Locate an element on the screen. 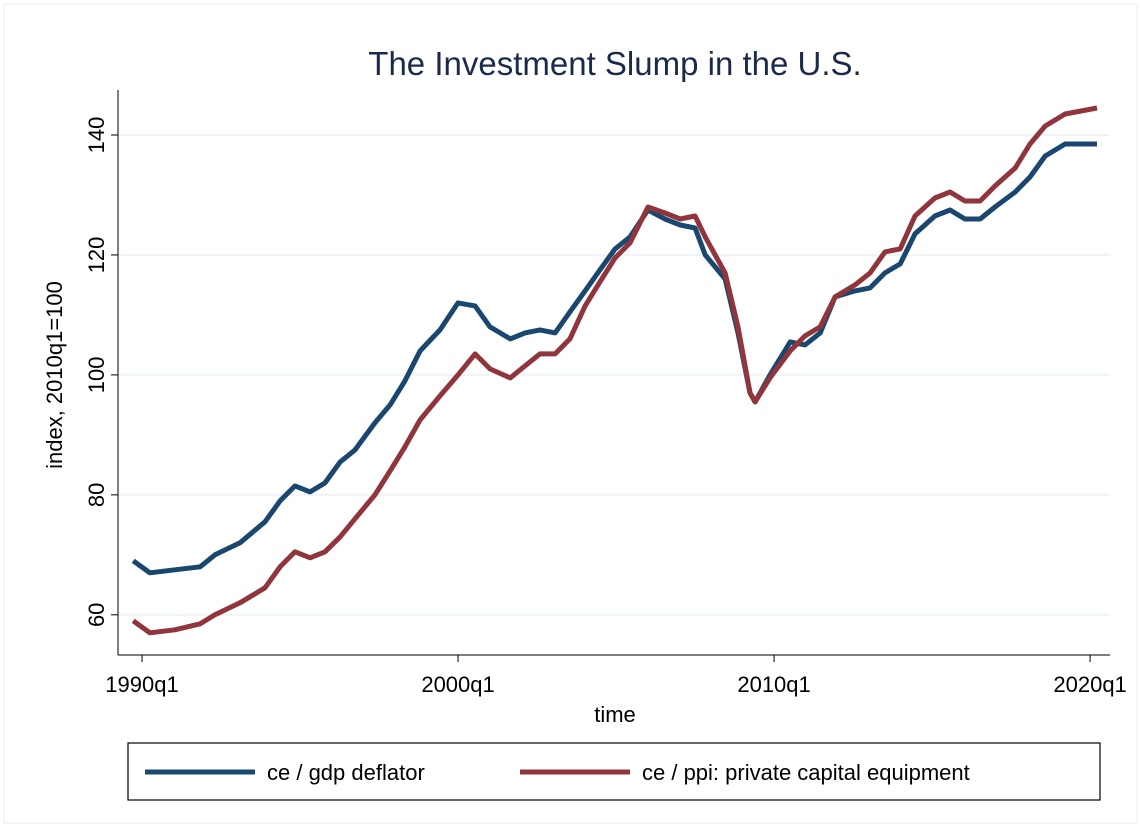 The width and height of the screenshot is (1141, 827). x-tick-label: 2010q1 is located at coordinates (773, 684).